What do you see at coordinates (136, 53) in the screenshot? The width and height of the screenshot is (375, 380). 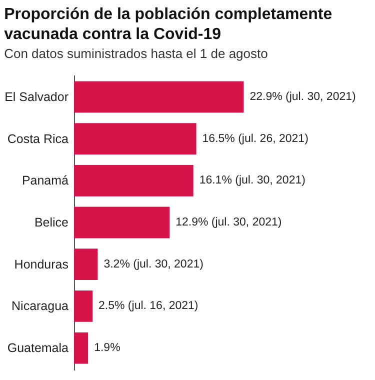 I see `chart-subtitle: Con datos suministrados hasta el 1 de agosto` at bounding box center [136, 53].